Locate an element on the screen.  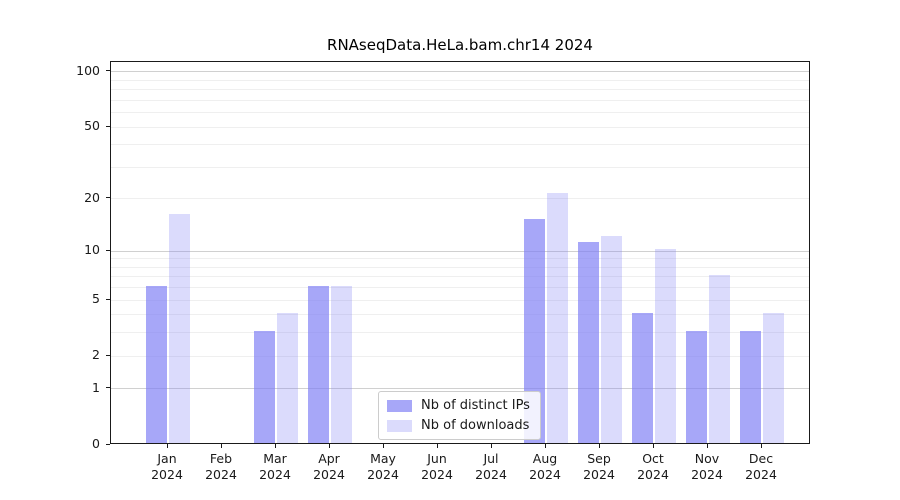
bar-distinct-ips-aug is located at coordinates (534, 330).